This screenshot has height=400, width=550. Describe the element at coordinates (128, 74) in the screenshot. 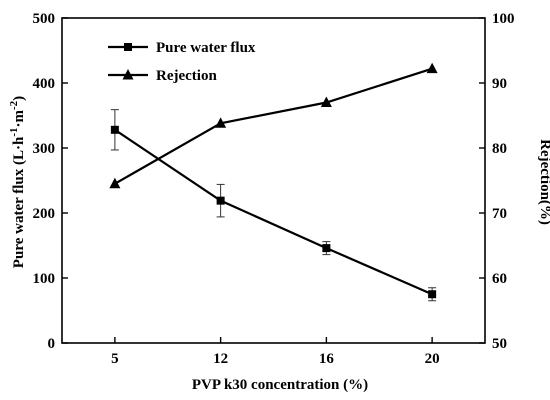

I see `legend-marker-triangle` at that location.